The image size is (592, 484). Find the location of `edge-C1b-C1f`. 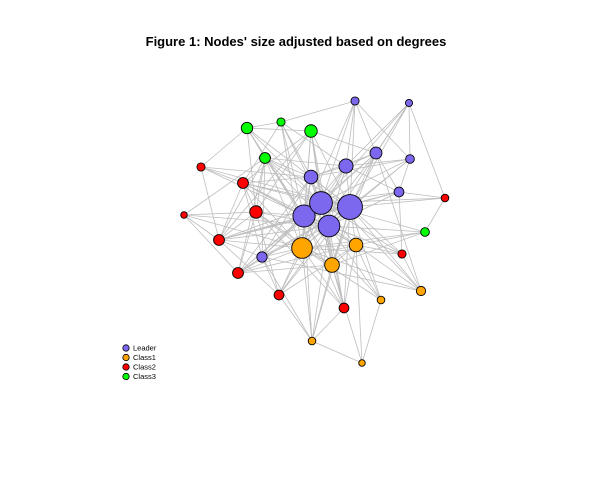

edge-C1b-C1f is located at coordinates (322, 303).